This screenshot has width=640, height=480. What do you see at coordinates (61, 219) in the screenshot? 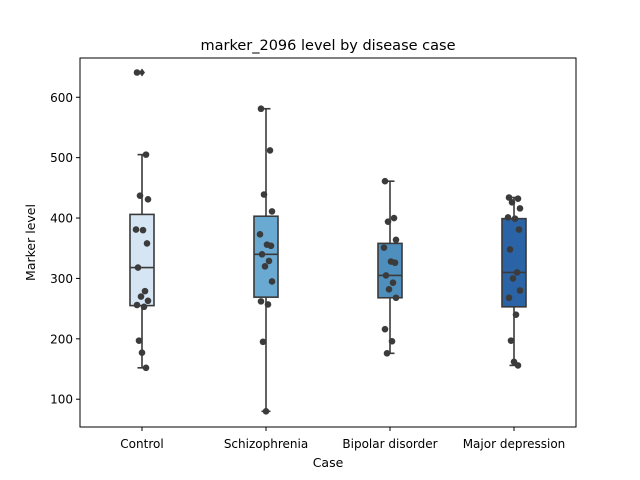
I see `y-tick-label: 400` at bounding box center [61, 219].